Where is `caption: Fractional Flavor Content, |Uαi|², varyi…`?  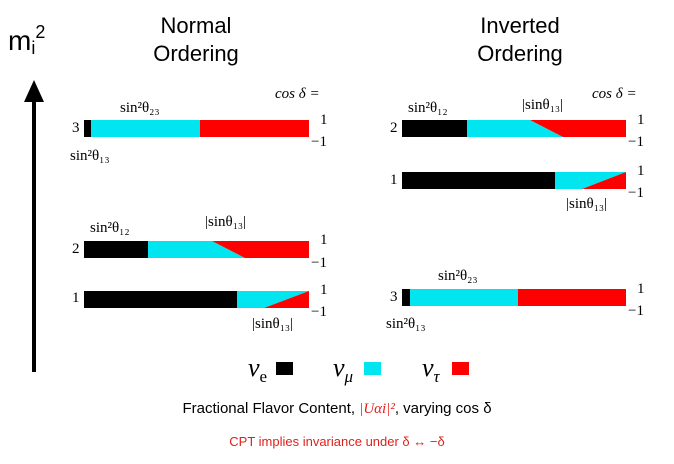
caption: Fractional Flavor Content, |Uαi|², varyi… is located at coordinates (336, 408).